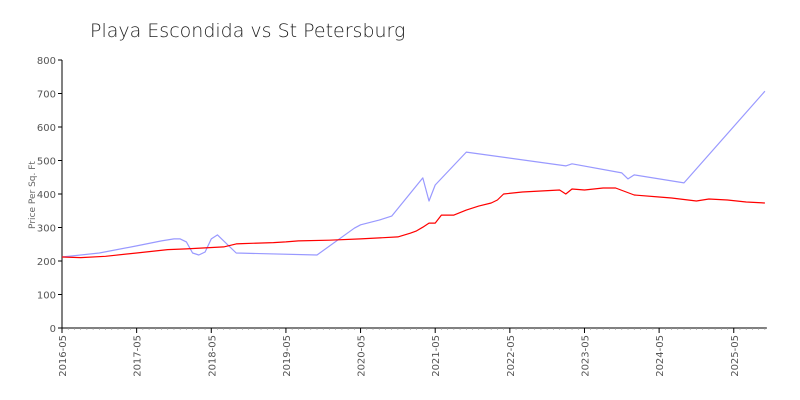 Image resolution: width=800 pixels, height=400 pixels. What do you see at coordinates (46, 61) in the screenshot?
I see `y-tick-label: 800` at bounding box center [46, 61].